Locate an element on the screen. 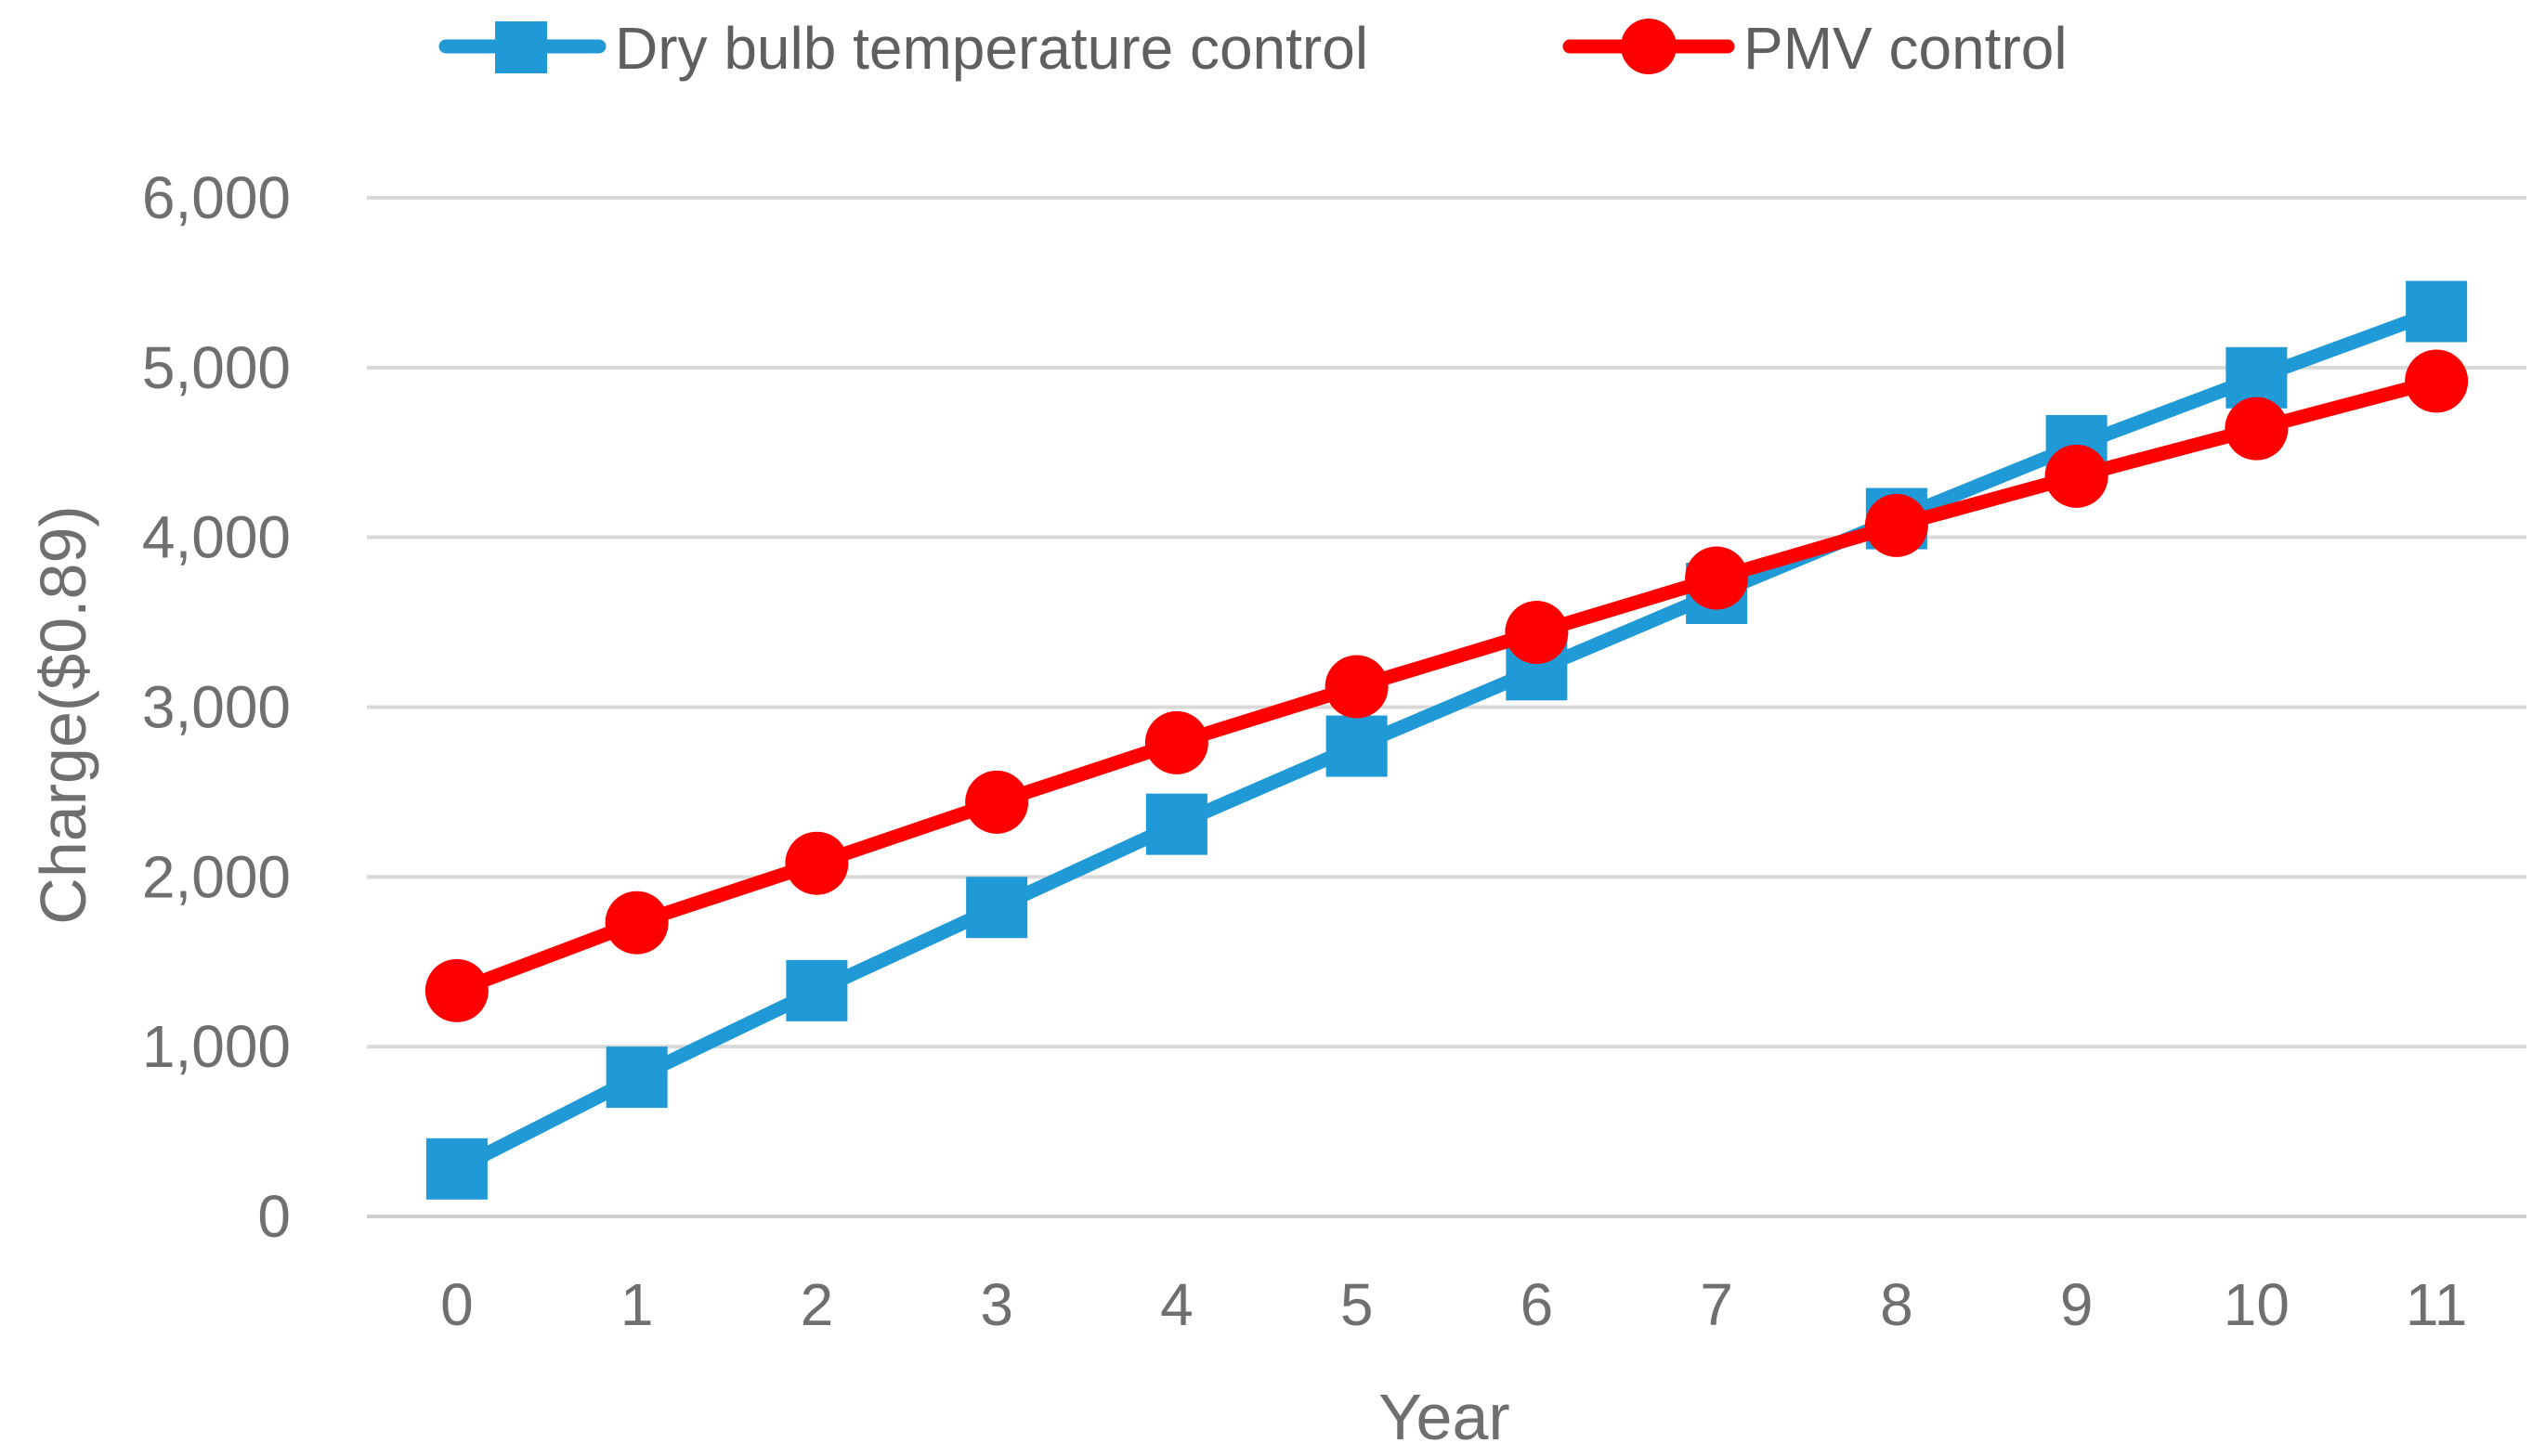 The height and width of the screenshot is (1456, 2545). x-tick-label: 6 is located at coordinates (1537, 1304).